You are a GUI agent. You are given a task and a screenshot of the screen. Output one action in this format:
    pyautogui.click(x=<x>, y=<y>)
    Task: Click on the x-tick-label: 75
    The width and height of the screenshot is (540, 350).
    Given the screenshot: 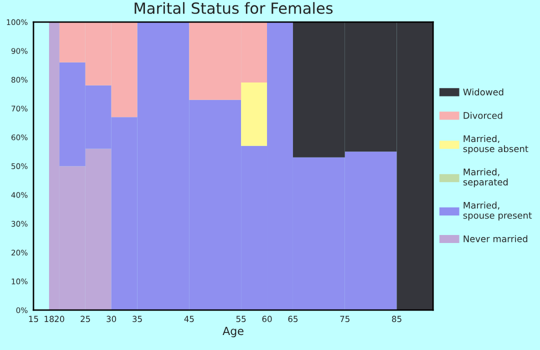 What is the action you would take?
    pyautogui.click(x=345, y=319)
    